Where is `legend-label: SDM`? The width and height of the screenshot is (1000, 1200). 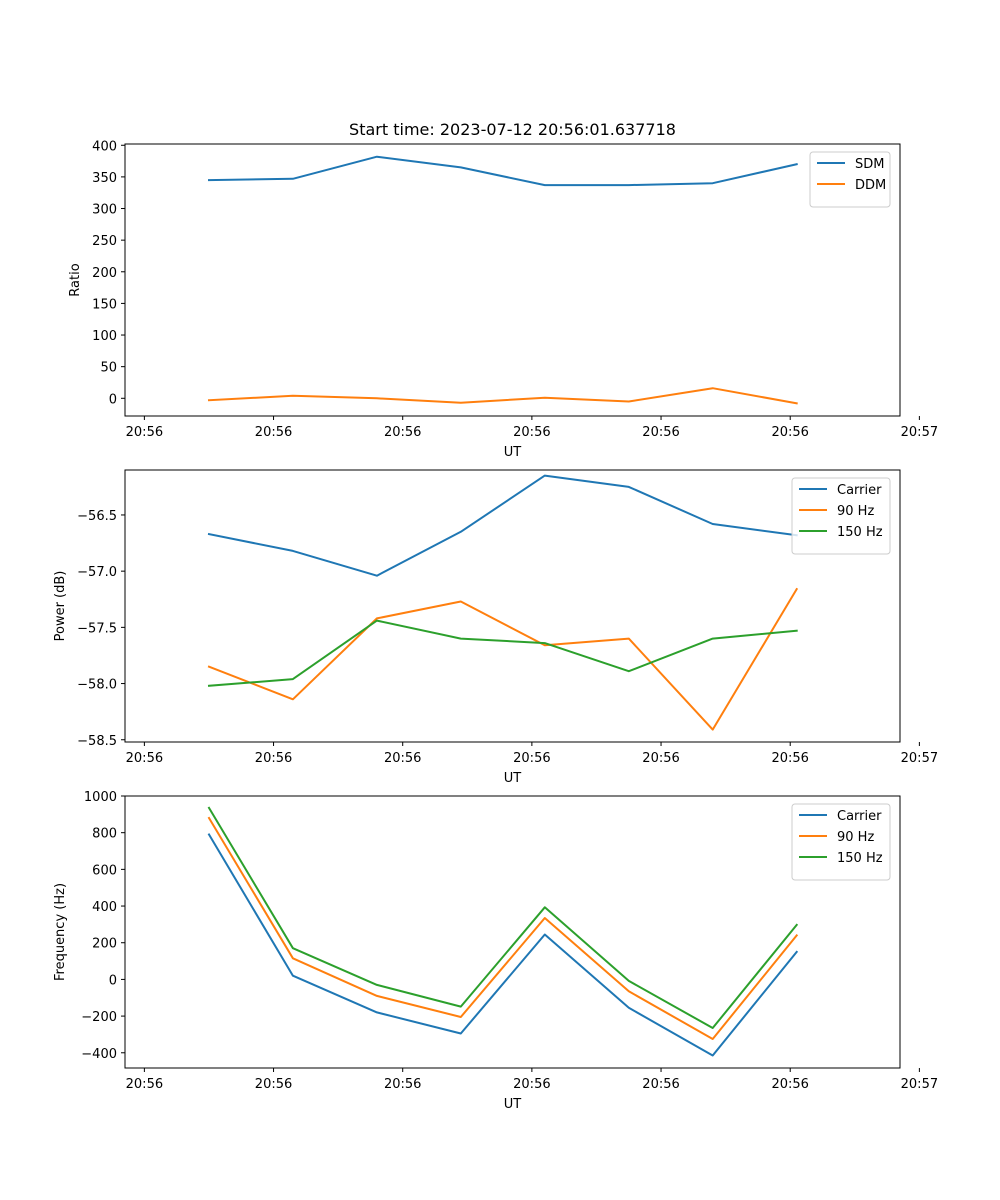
legend-label: SDM is located at coordinates (869, 164).